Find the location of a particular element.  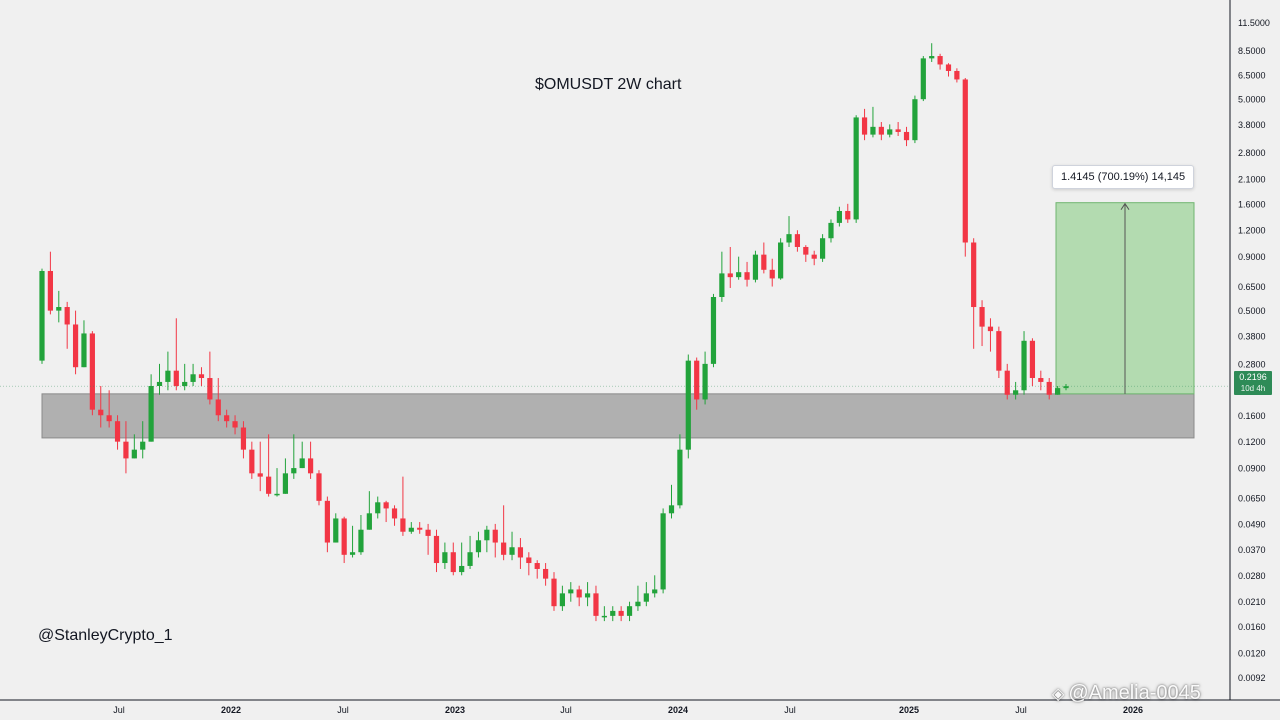

watermark: ◈ @Amelia-0045 is located at coordinates (1126, 693).